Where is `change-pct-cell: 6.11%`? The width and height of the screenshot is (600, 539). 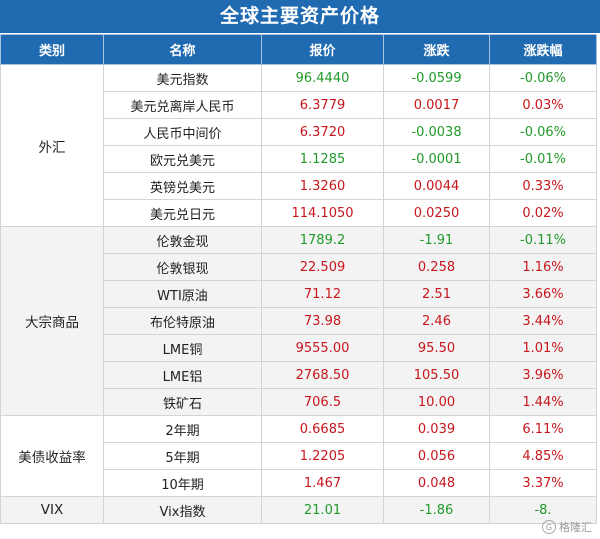
change-pct-cell: 6.11% is located at coordinates (543, 429).